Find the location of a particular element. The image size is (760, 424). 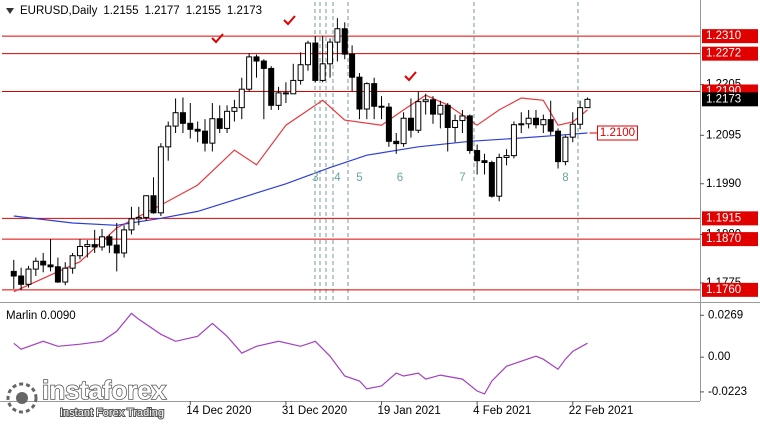

ohlc-high: 1.2177 is located at coordinates (162, 11).